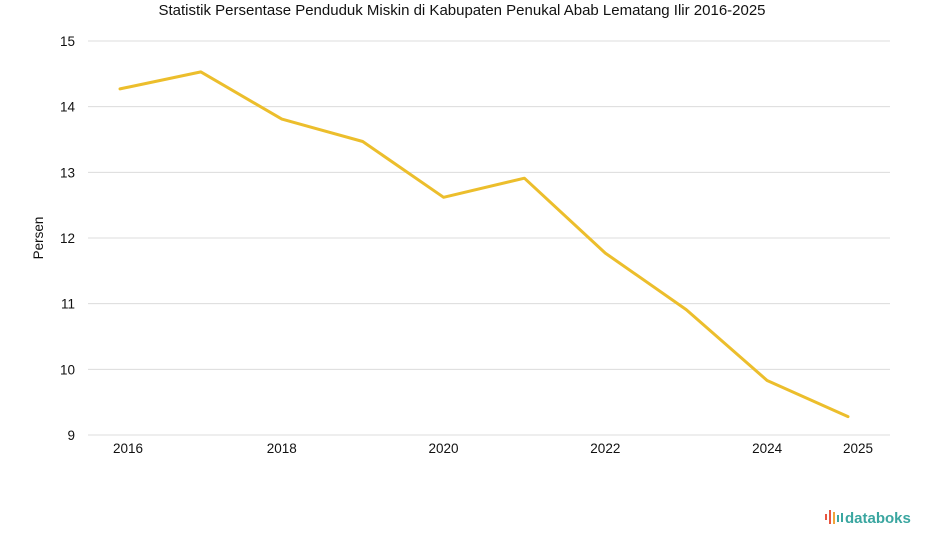 The width and height of the screenshot is (925, 547). I want to click on databoks-bars-icon, so click(834, 517).